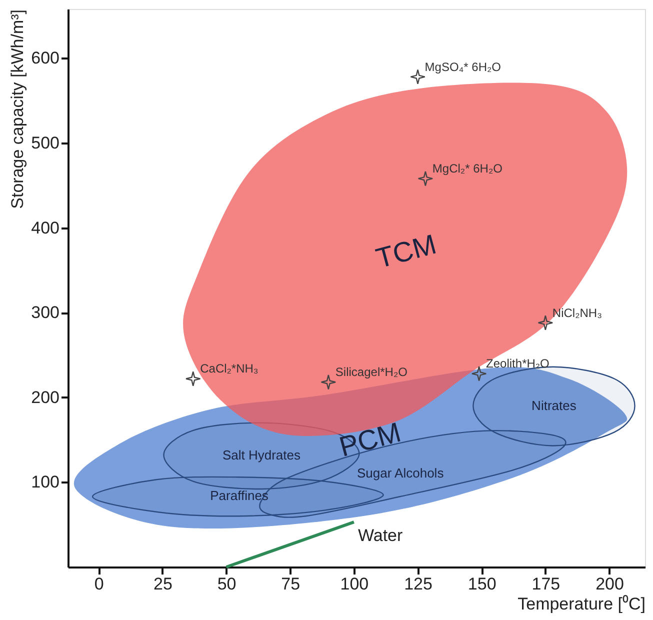 Image resolution: width=653 pixels, height=620 pixels. Describe the element at coordinates (163, 584) in the screenshot. I see `x-tick-label: 25` at that location.